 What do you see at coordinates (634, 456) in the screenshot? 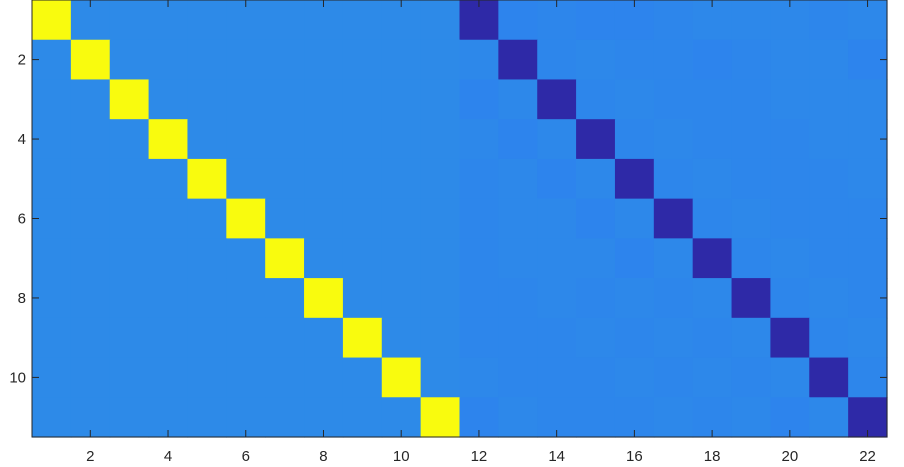
I see `x-tick-label: 16` at bounding box center [634, 456].